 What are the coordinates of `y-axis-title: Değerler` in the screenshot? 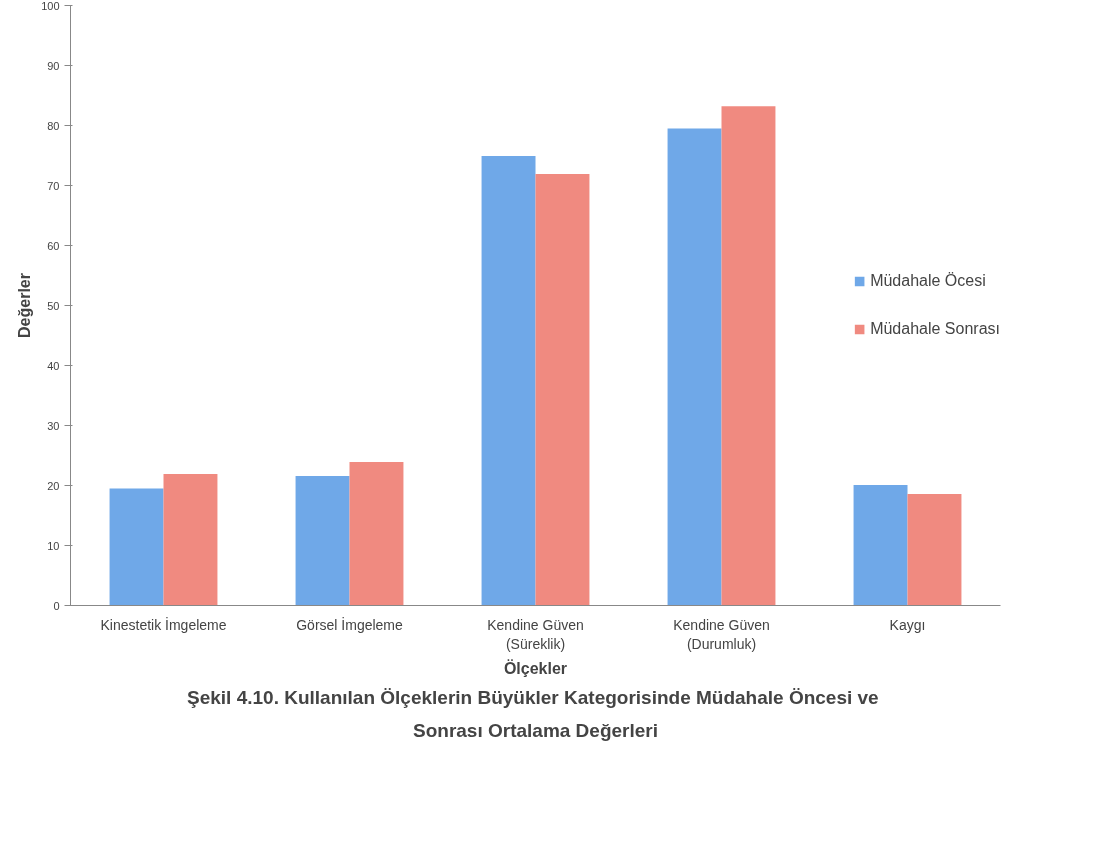 It's located at (25, 305).